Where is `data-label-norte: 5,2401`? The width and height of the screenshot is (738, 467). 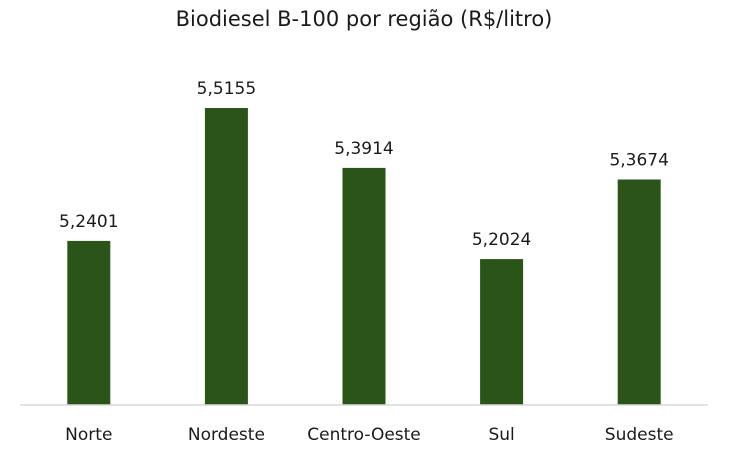
data-label-norte: 5,2401 is located at coordinates (88, 222).